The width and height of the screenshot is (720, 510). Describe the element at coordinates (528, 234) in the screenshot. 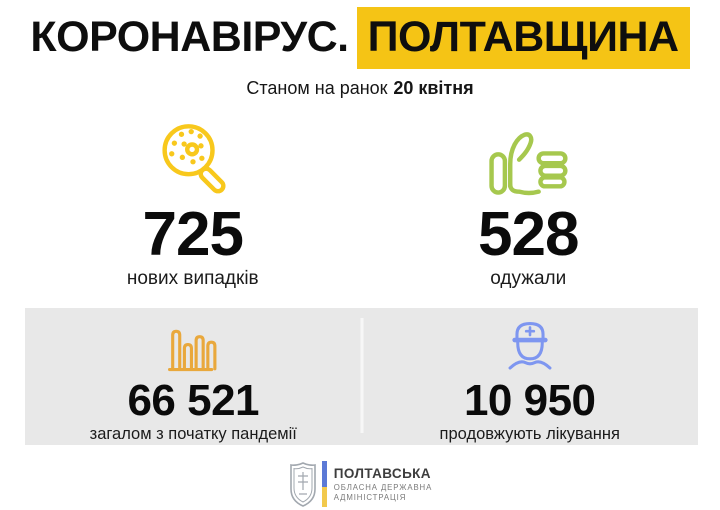

I see `stat-value: 528` at that location.